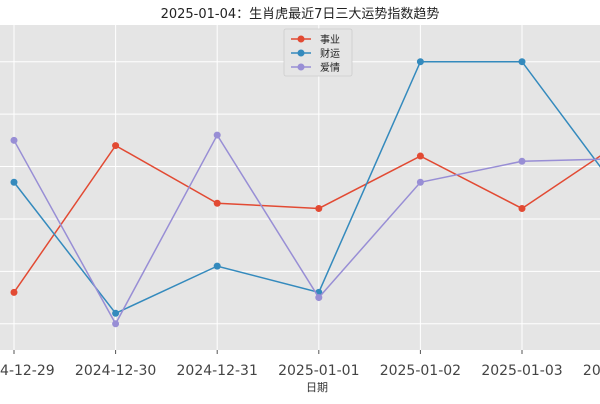 This screenshot has height=404, width=600. Describe the element at coordinates (330, 67) in the screenshot. I see `legend-label: 爱情` at that location.